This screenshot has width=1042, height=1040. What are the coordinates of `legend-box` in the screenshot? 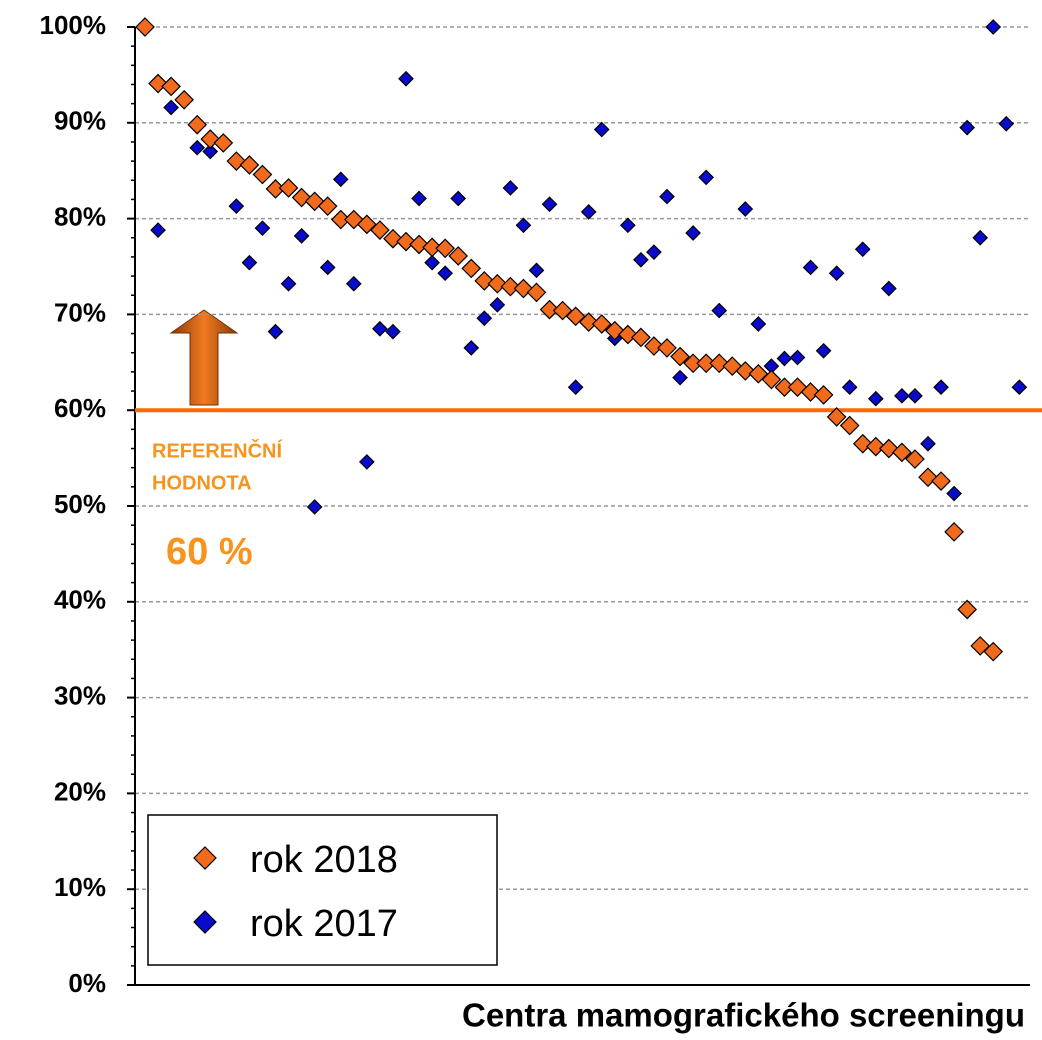 It's located at (322, 890).